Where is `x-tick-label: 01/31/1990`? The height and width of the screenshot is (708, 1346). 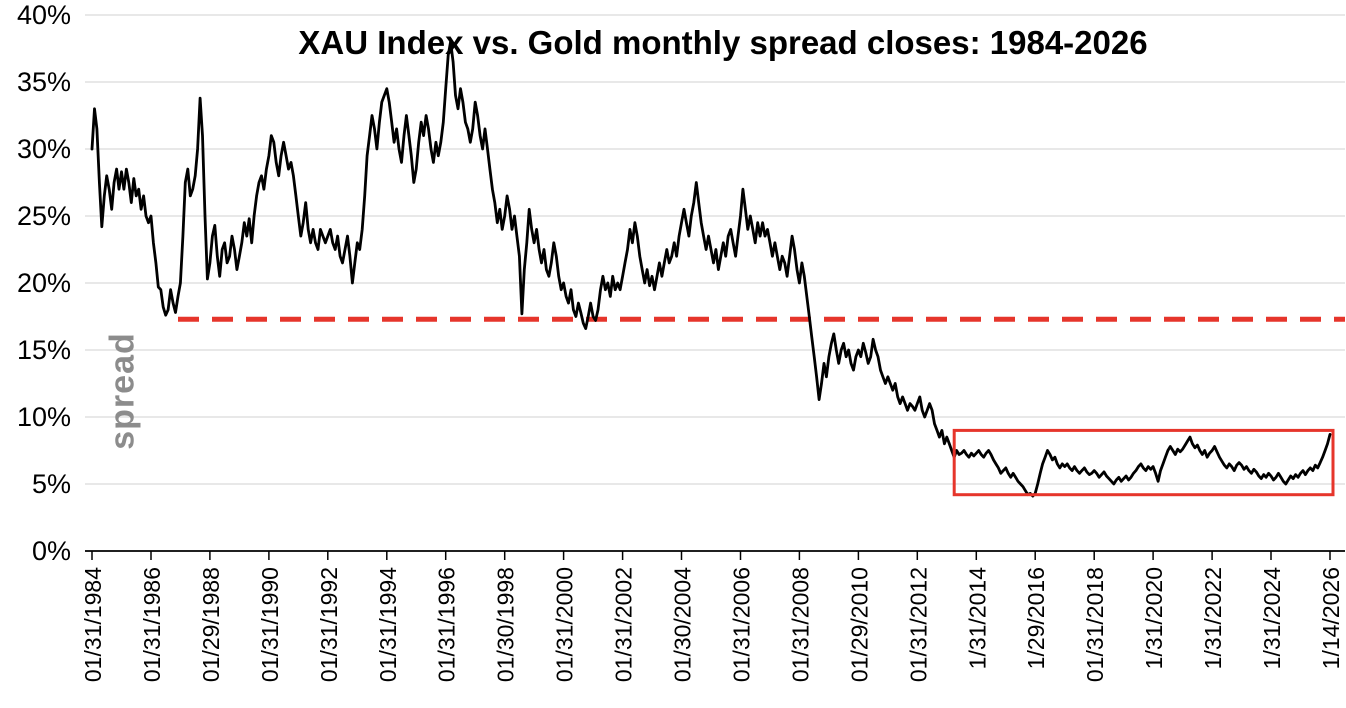
x-tick-label: 01/31/1990 is located at coordinates (270, 624).